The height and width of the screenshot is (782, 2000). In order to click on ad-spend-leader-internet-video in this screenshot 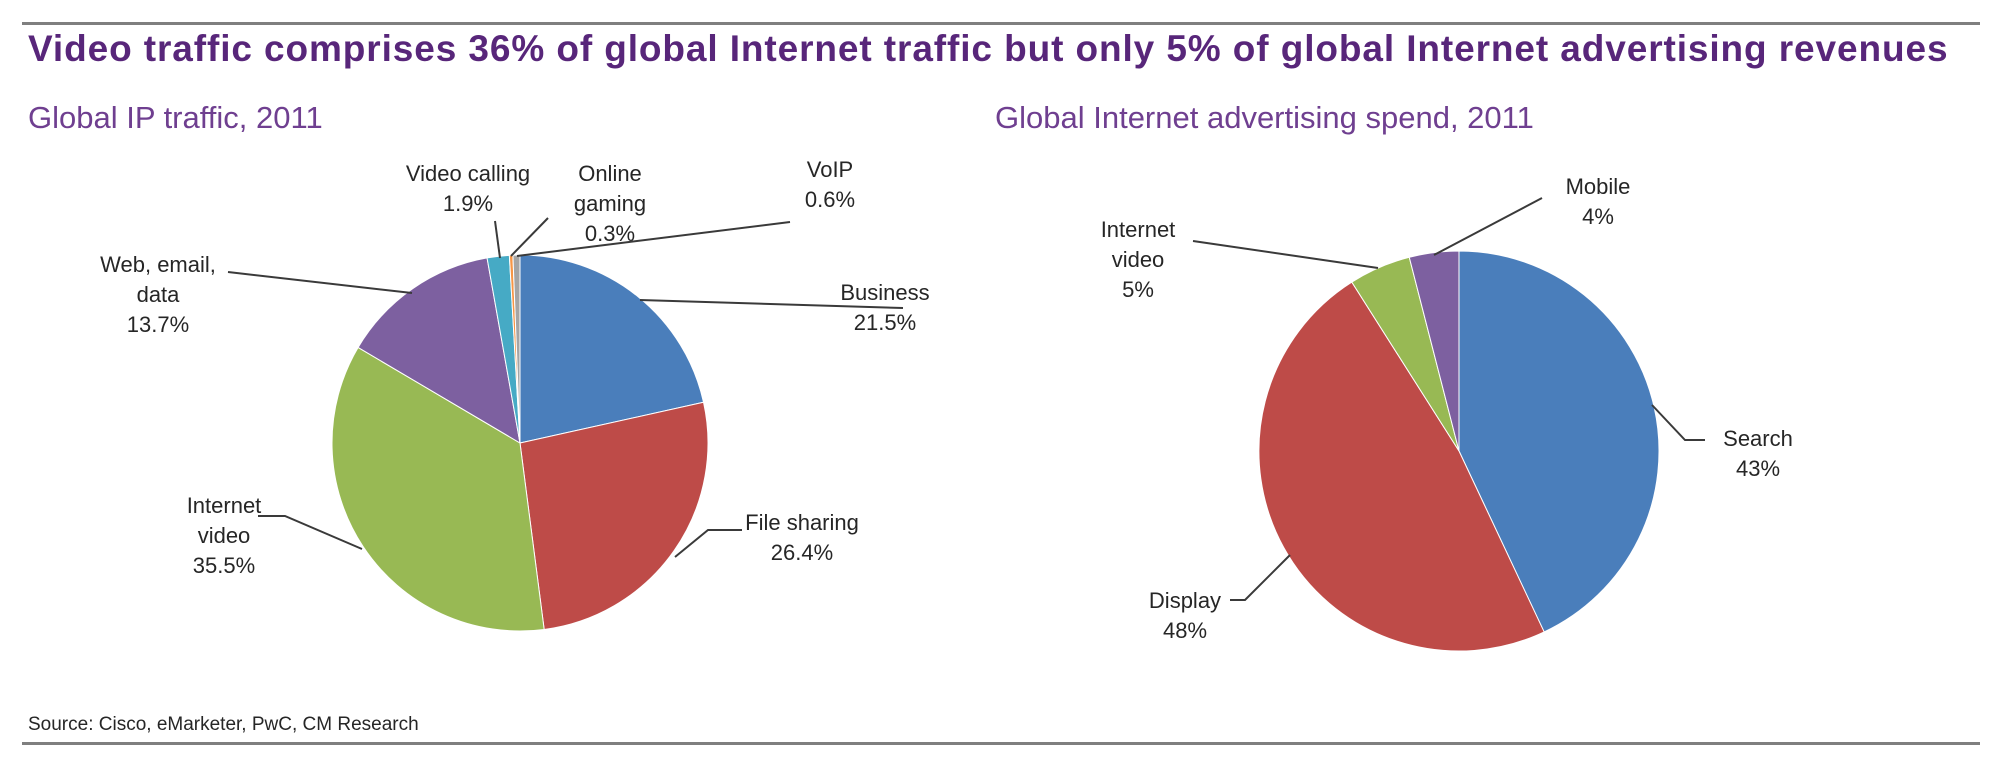, I will do `click(1285, 254)`.